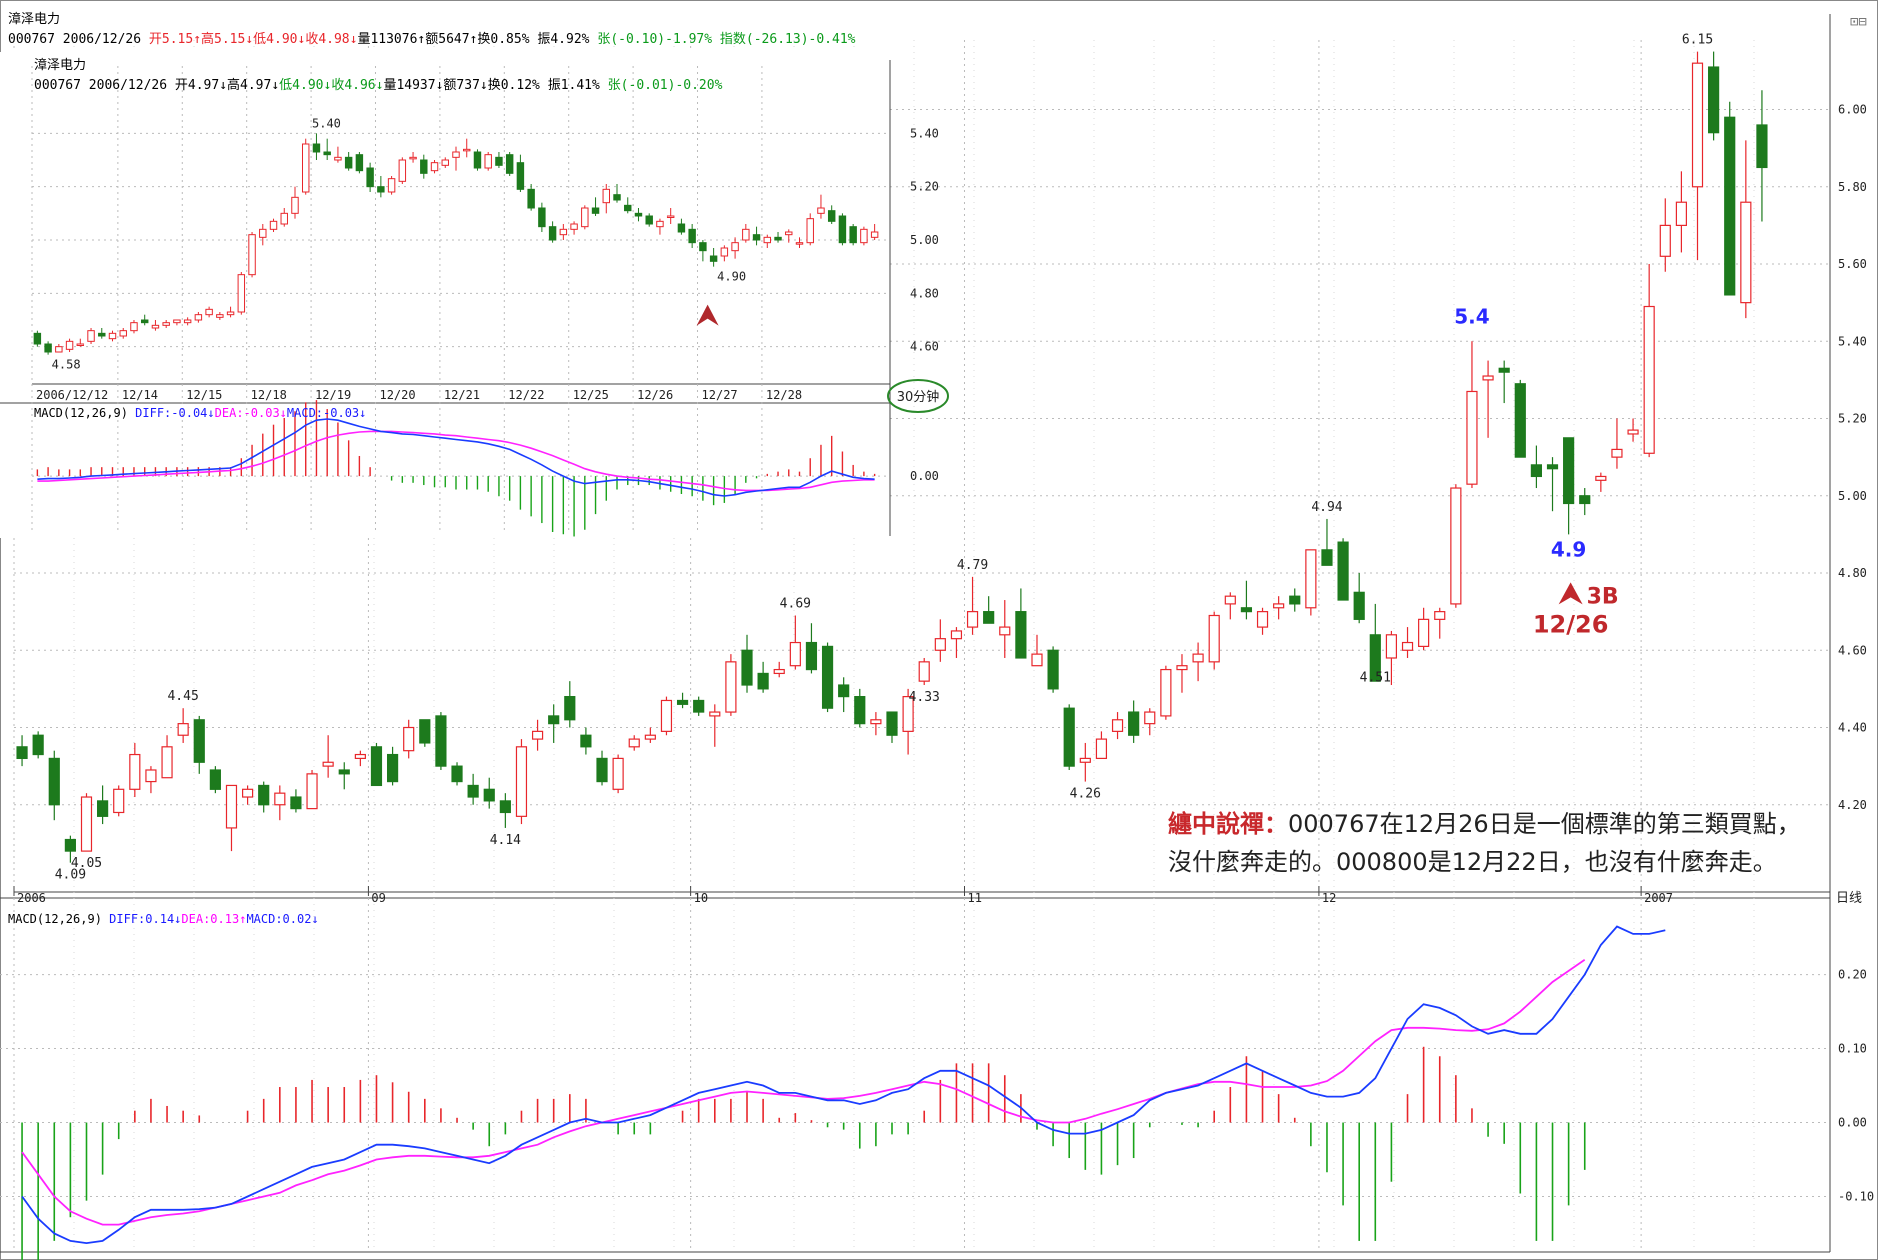  What do you see at coordinates (70, 875) in the screenshot?
I see `daily-price-label-0: 4.09` at bounding box center [70, 875].